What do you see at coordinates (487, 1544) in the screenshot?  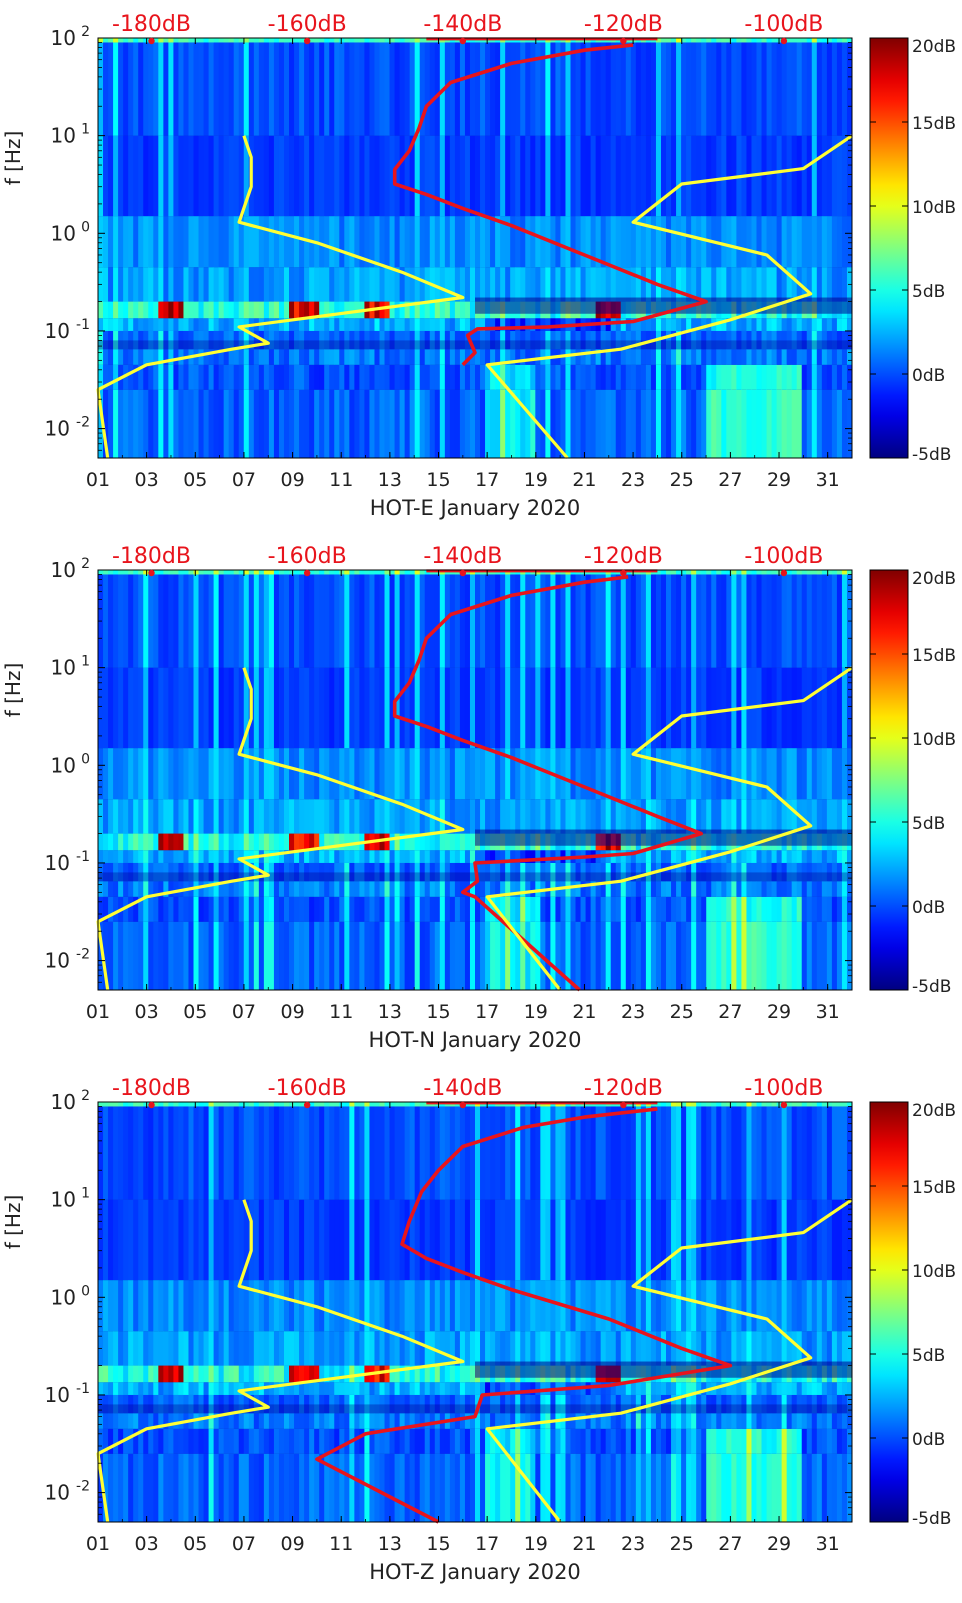 I see `x-tick-label: 17` at bounding box center [487, 1544].